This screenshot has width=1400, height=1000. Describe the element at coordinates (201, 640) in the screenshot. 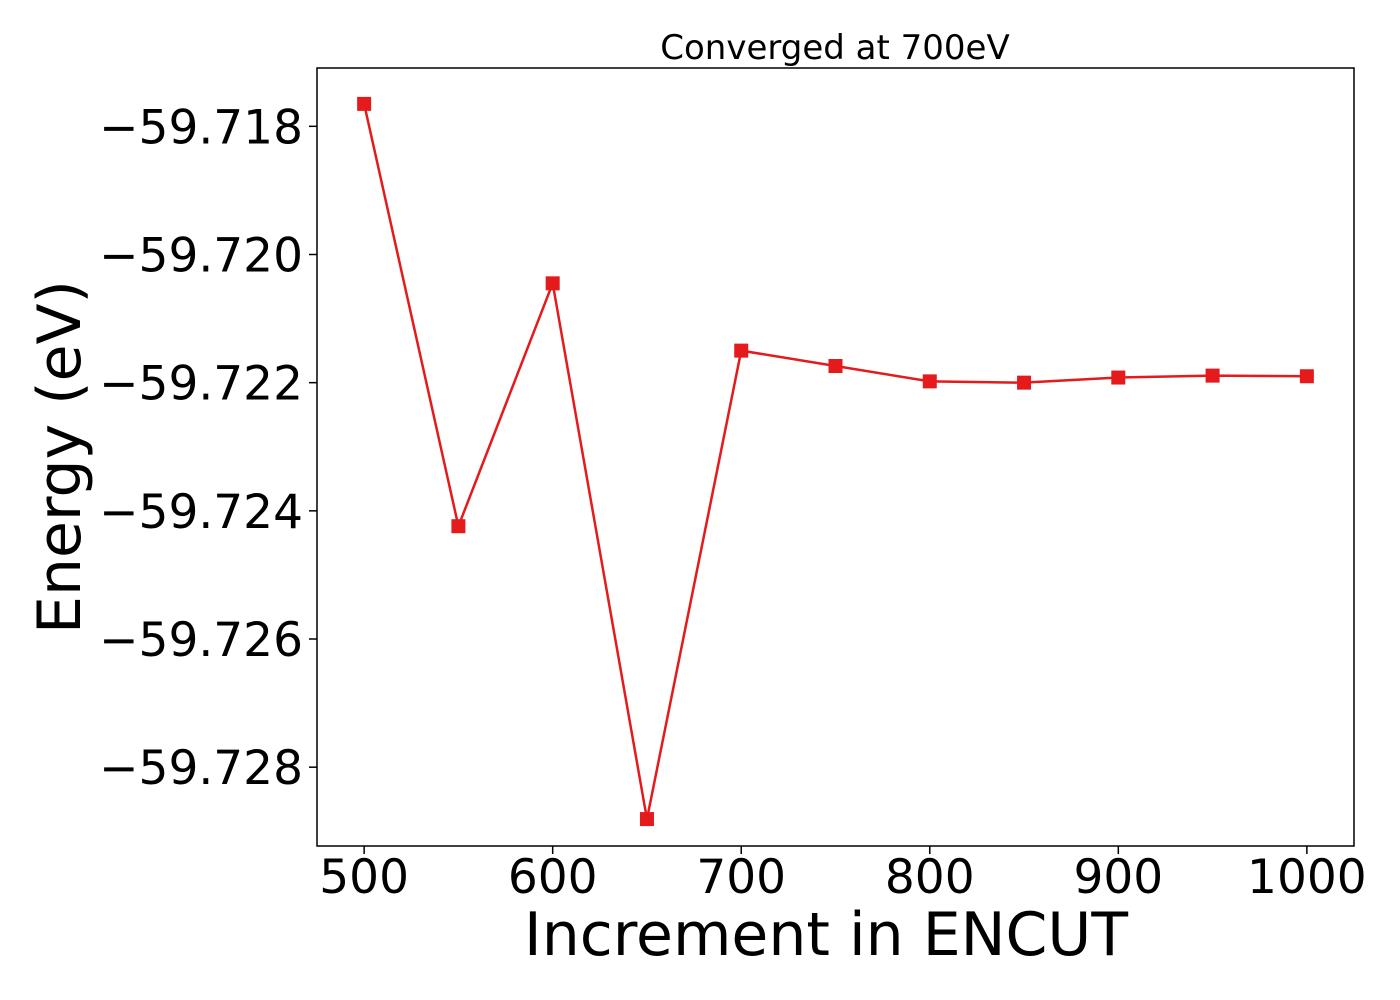

I see `y-tick-label: −59.726` at that location.